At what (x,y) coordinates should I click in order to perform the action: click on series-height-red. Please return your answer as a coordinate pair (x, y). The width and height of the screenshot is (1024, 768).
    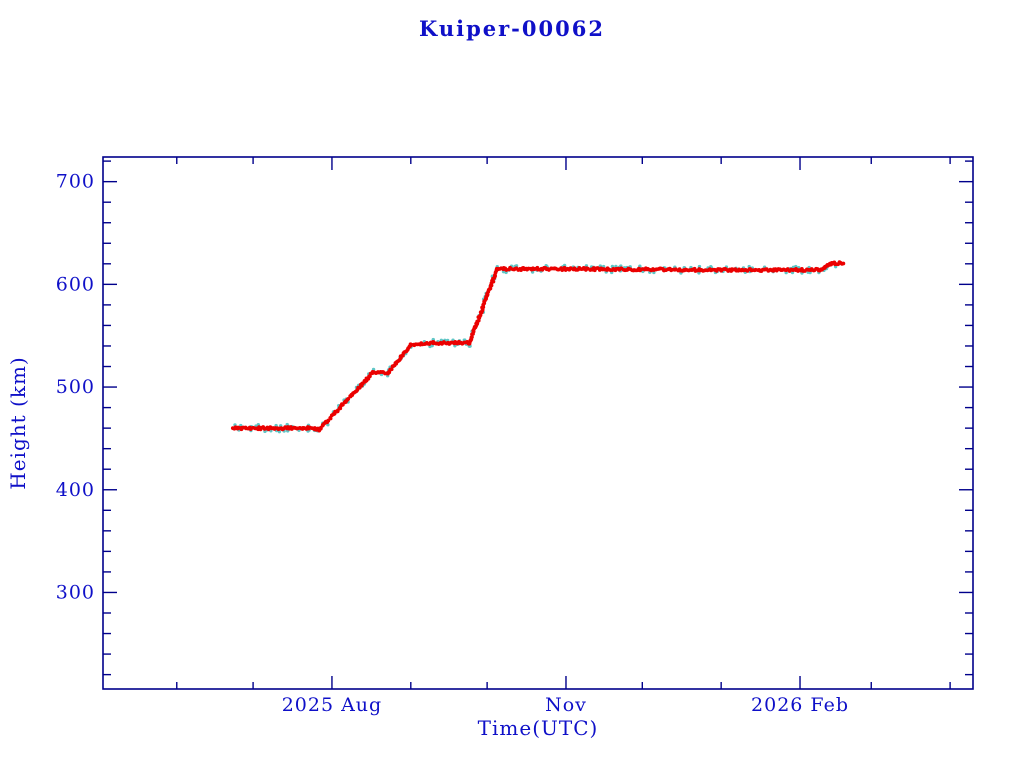
    Looking at the image, I should click on (538, 346).